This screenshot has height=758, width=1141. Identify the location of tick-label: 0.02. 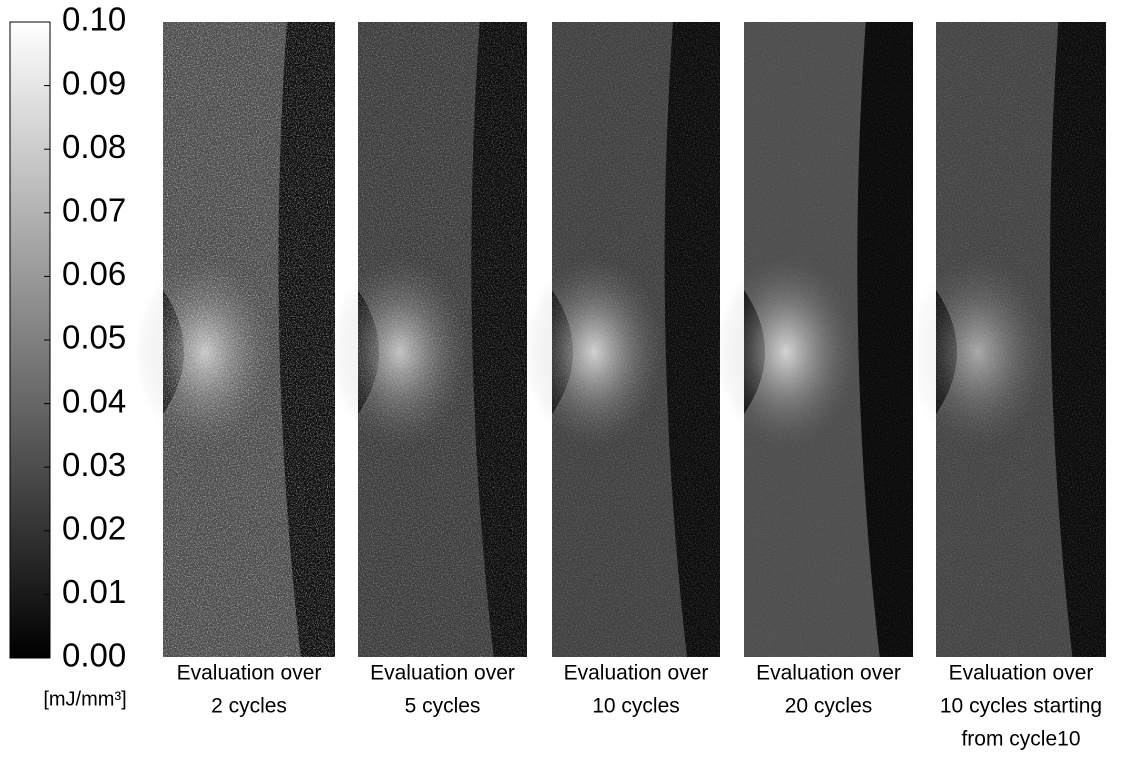
(94, 528).